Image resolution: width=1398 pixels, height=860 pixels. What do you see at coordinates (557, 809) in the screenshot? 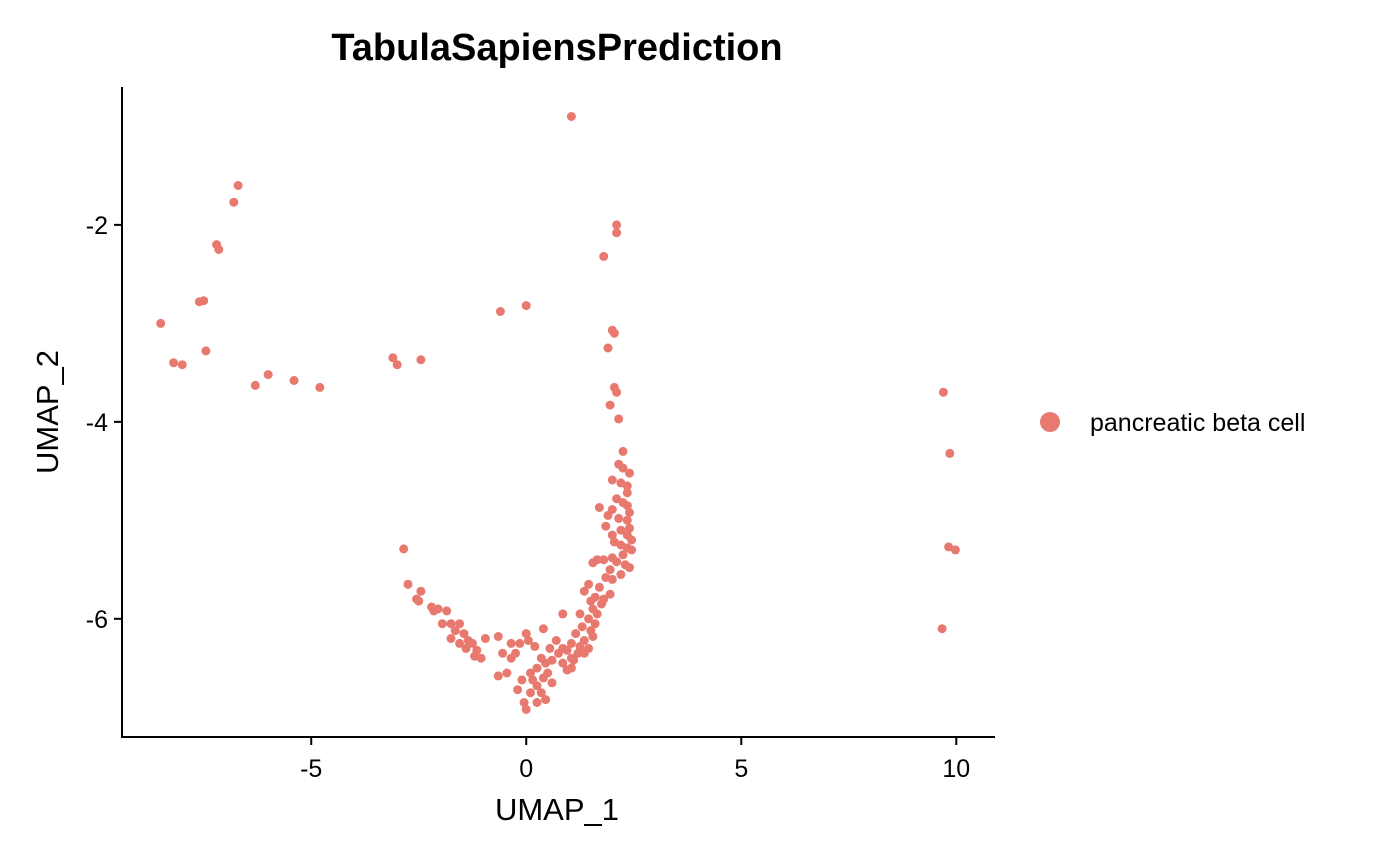
I see `x-axis-label: UMAP_1` at bounding box center [557, 809].